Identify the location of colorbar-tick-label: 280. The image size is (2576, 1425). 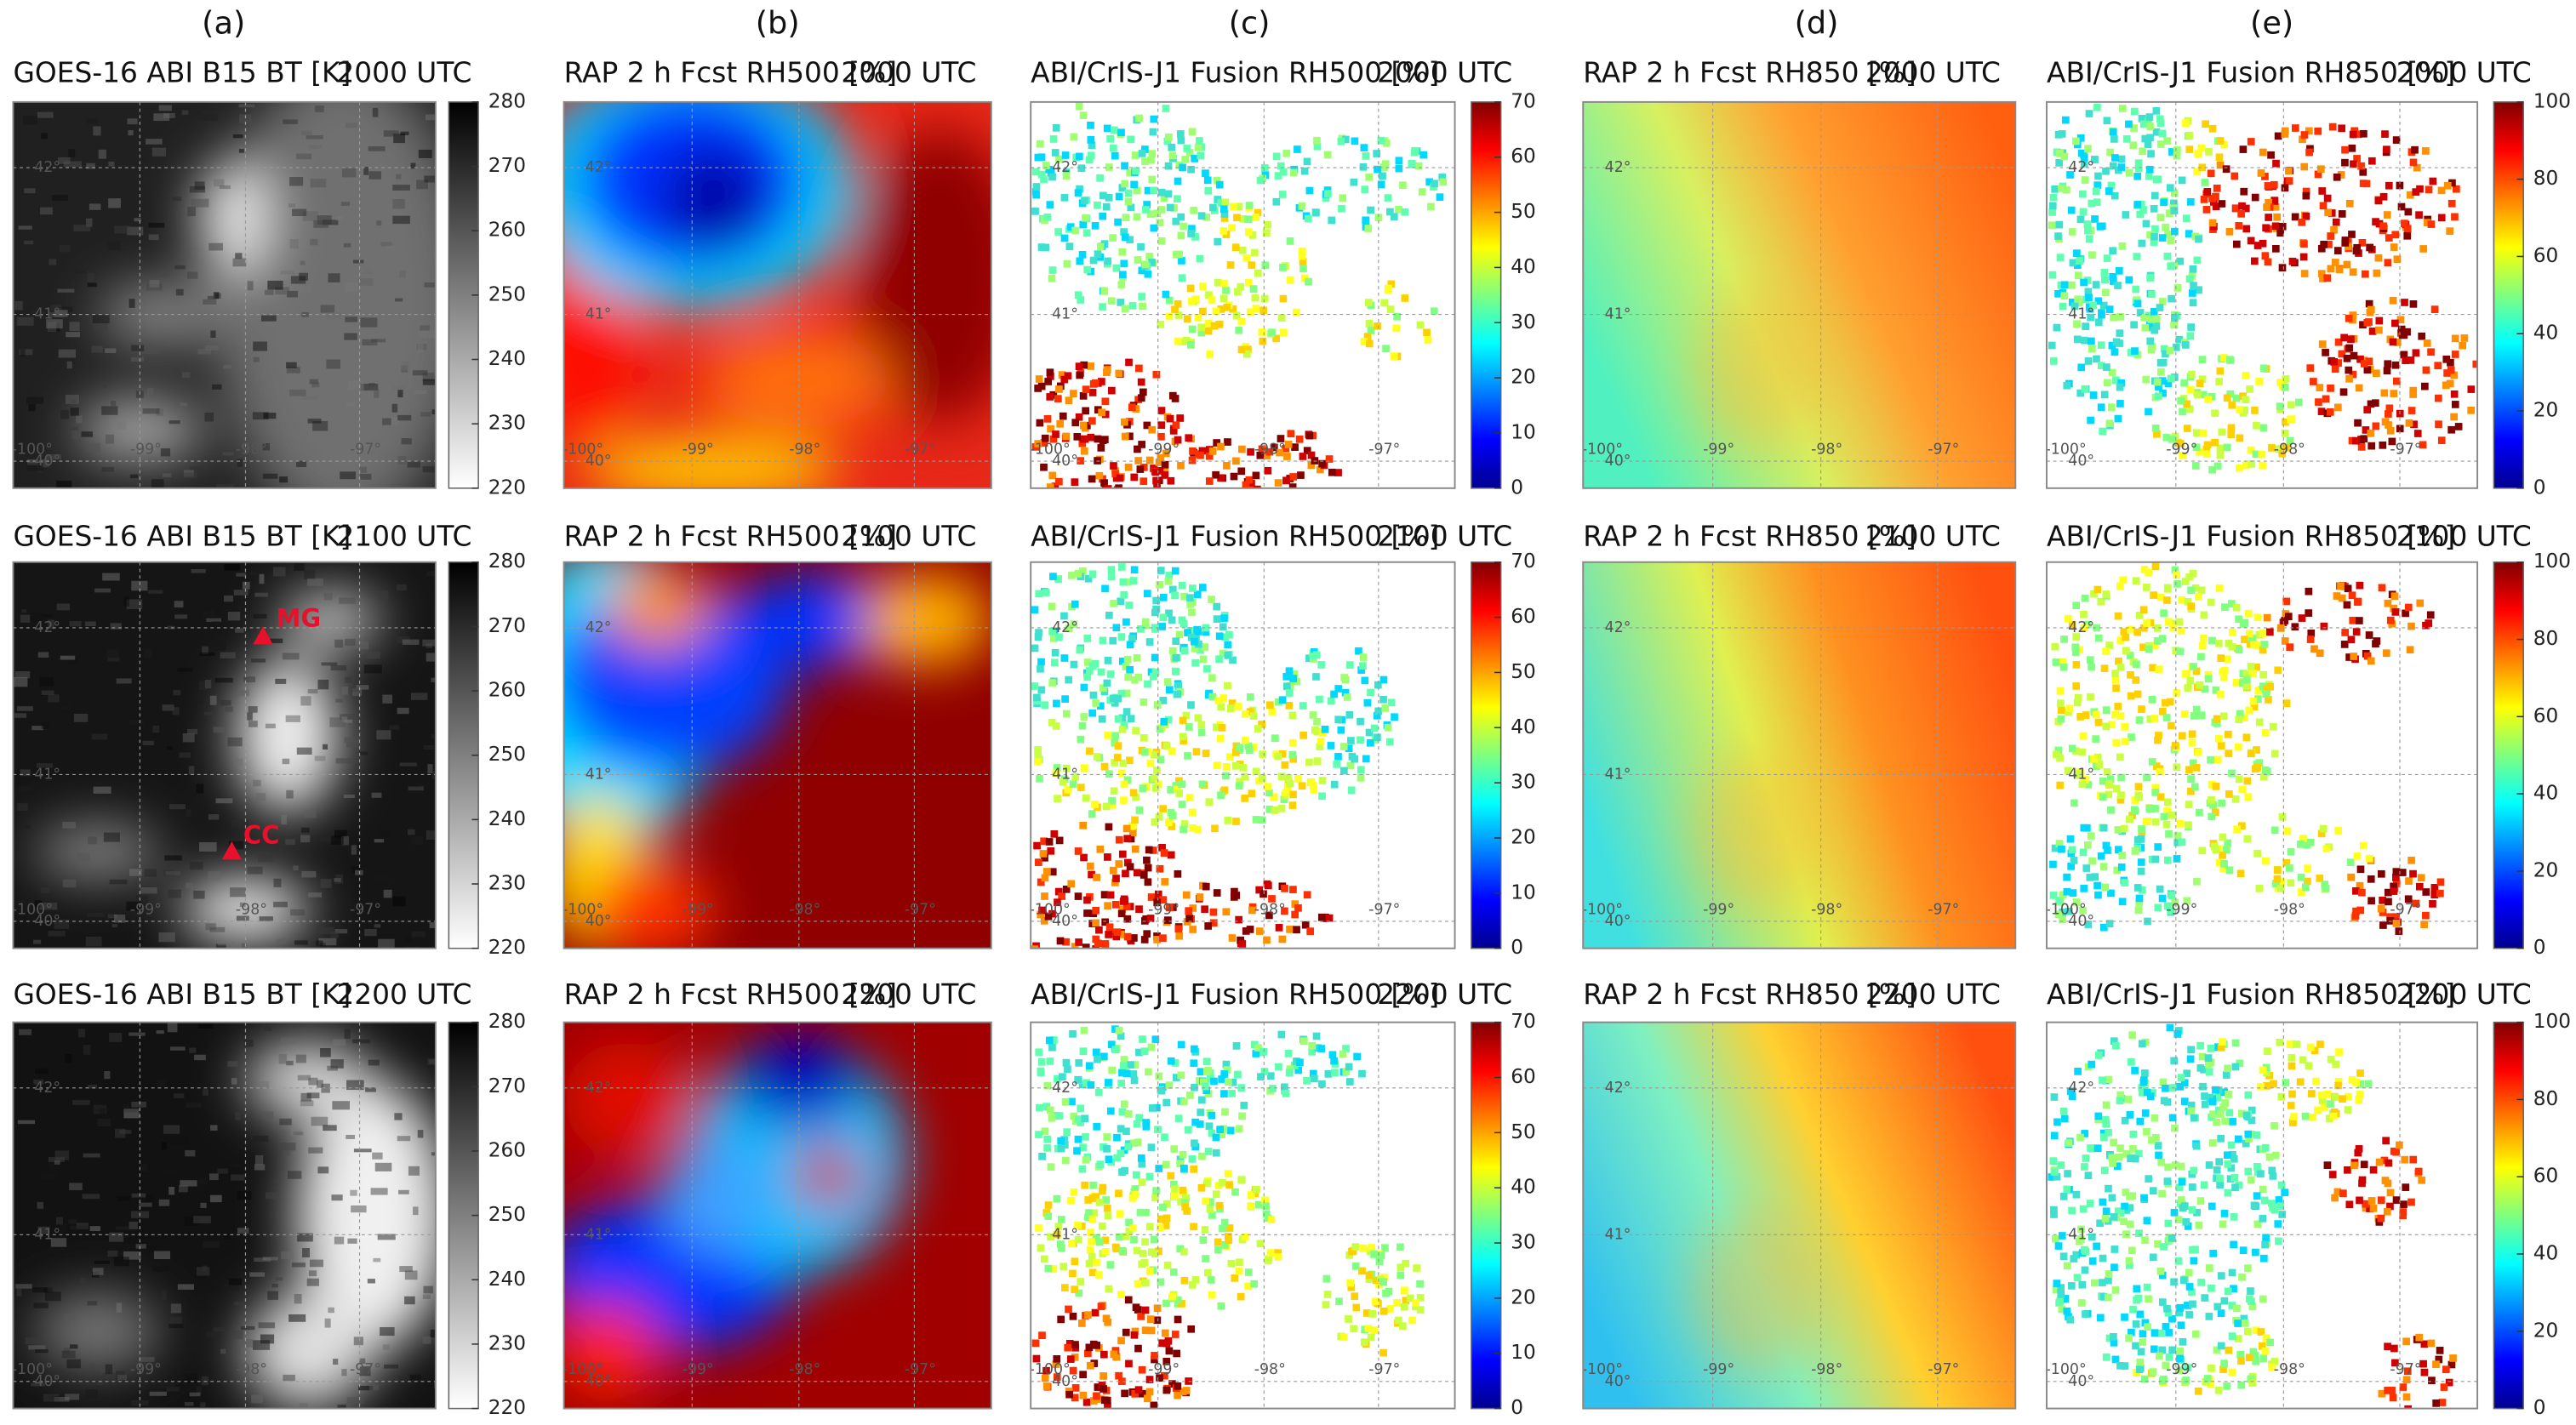
(507, 1022).